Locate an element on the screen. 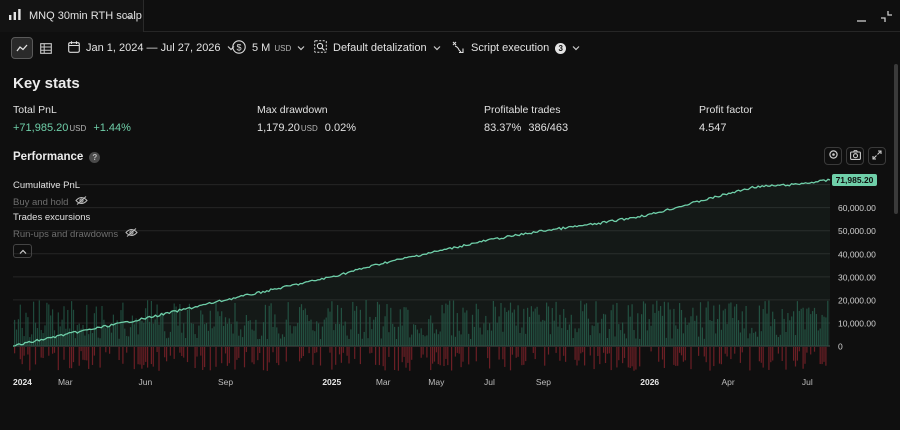 This screenshot has height=430, width=900. scrollbar is located at coordinates (896, 139).